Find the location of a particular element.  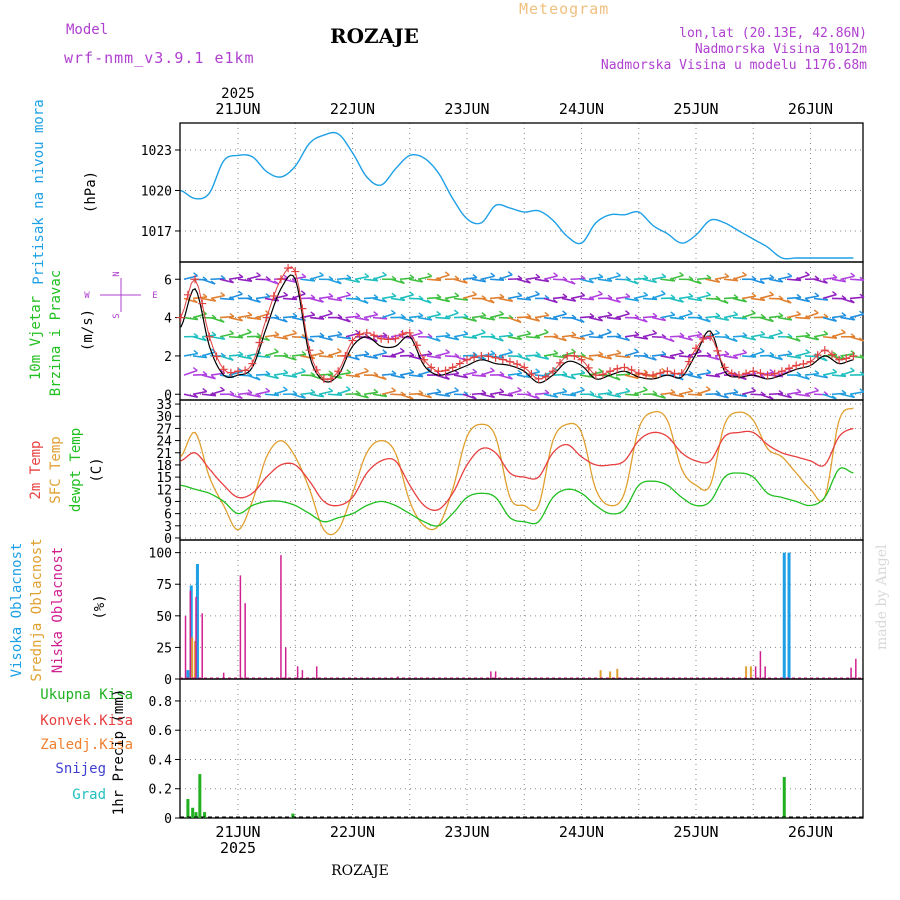

compass-south: S is located at coordinates (117, 315).